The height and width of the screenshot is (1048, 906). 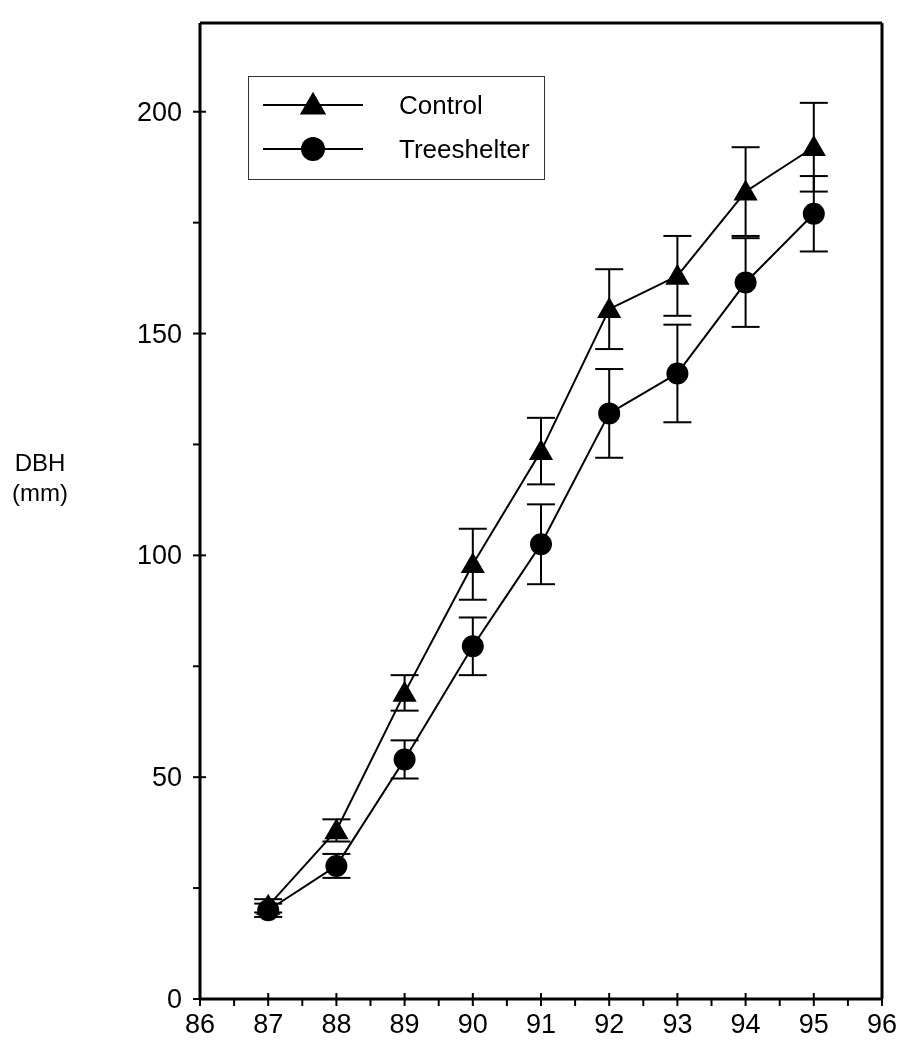 What do you see at coordinates (813, 1024) in the screenshot?
I see `x-tick-label: 95` at bounding box center [813, 1024].